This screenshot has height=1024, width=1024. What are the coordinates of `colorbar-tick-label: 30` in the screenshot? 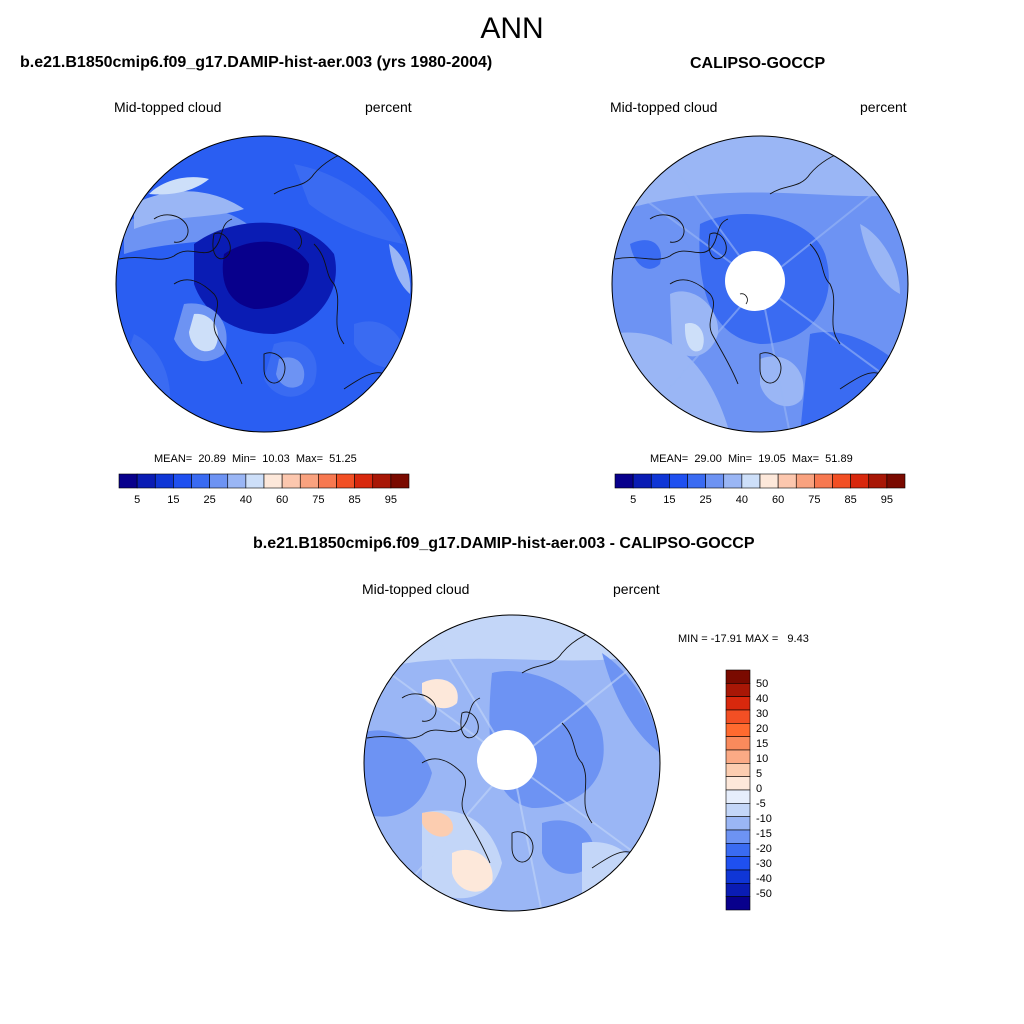 It's located at (762, 714).